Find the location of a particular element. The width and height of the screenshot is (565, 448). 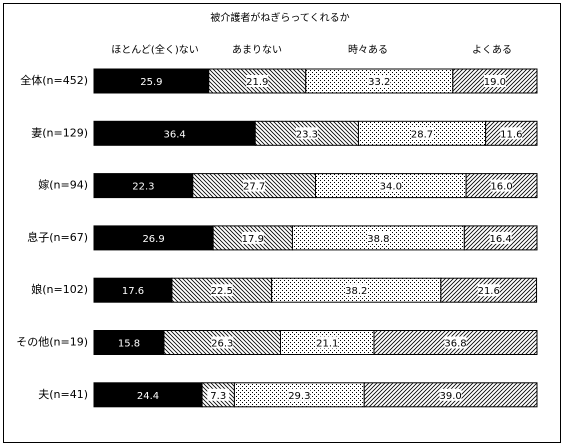

value-label: 23.3 is located at coordinates (307, 134).